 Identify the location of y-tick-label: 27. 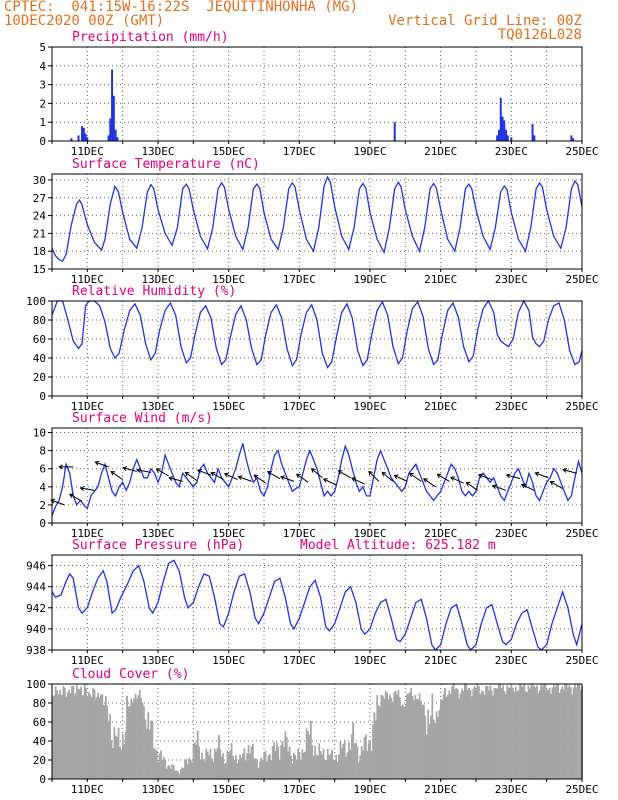
(39, 198).